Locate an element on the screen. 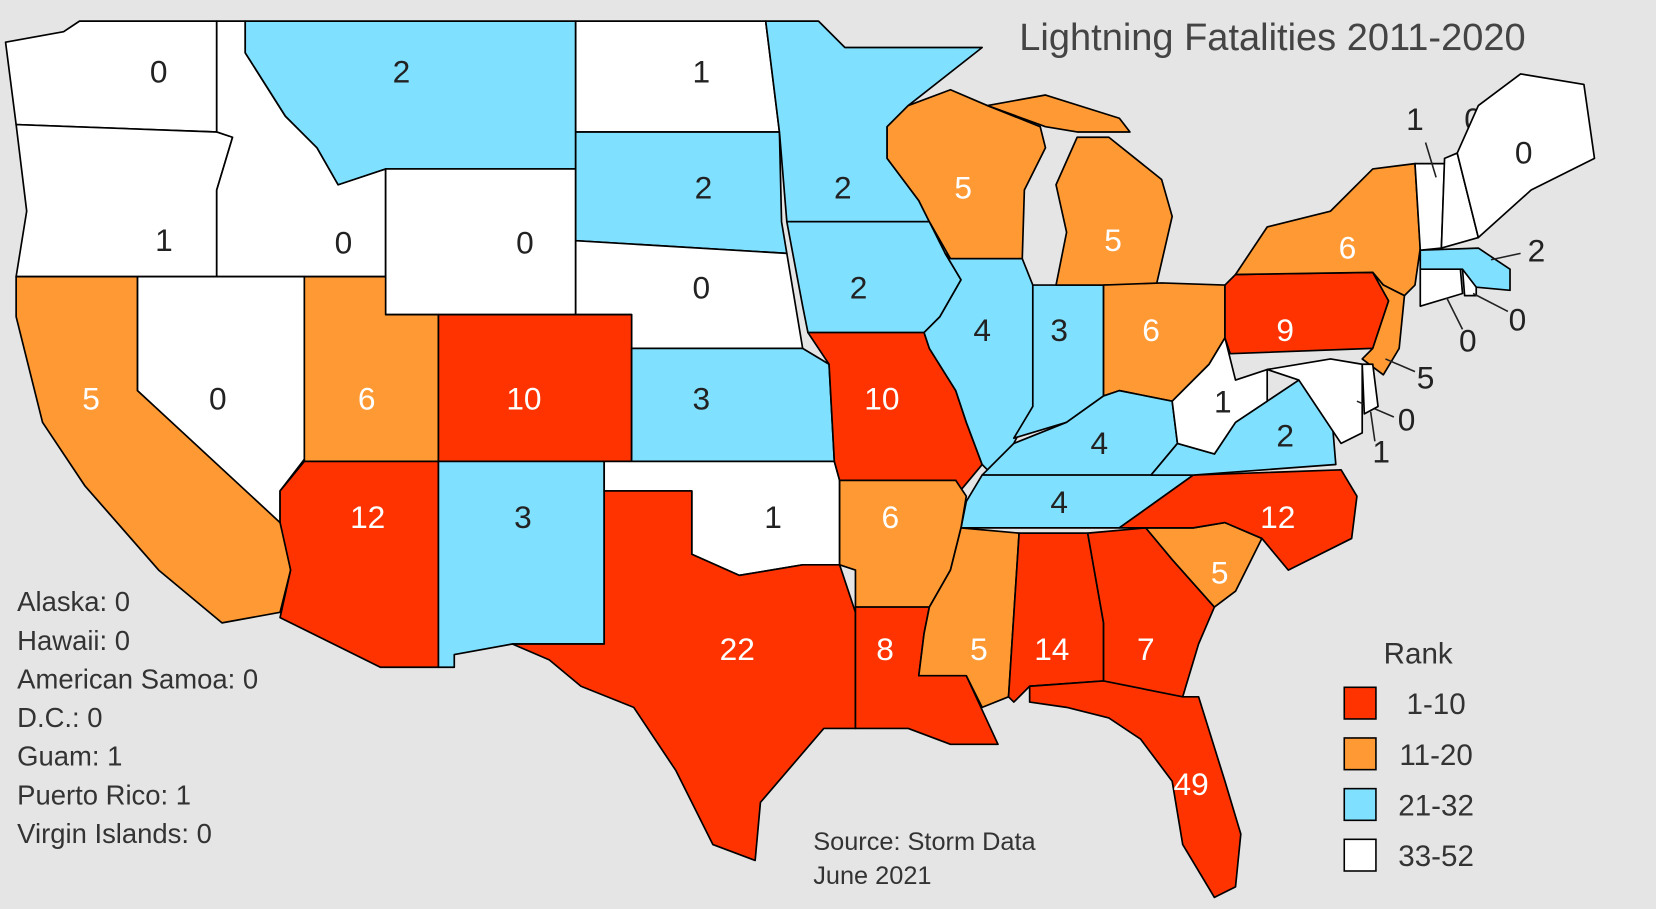 This screenshot has height=909, width=1656. legend-label: 11-20 is located at coordinates (1435, 755).